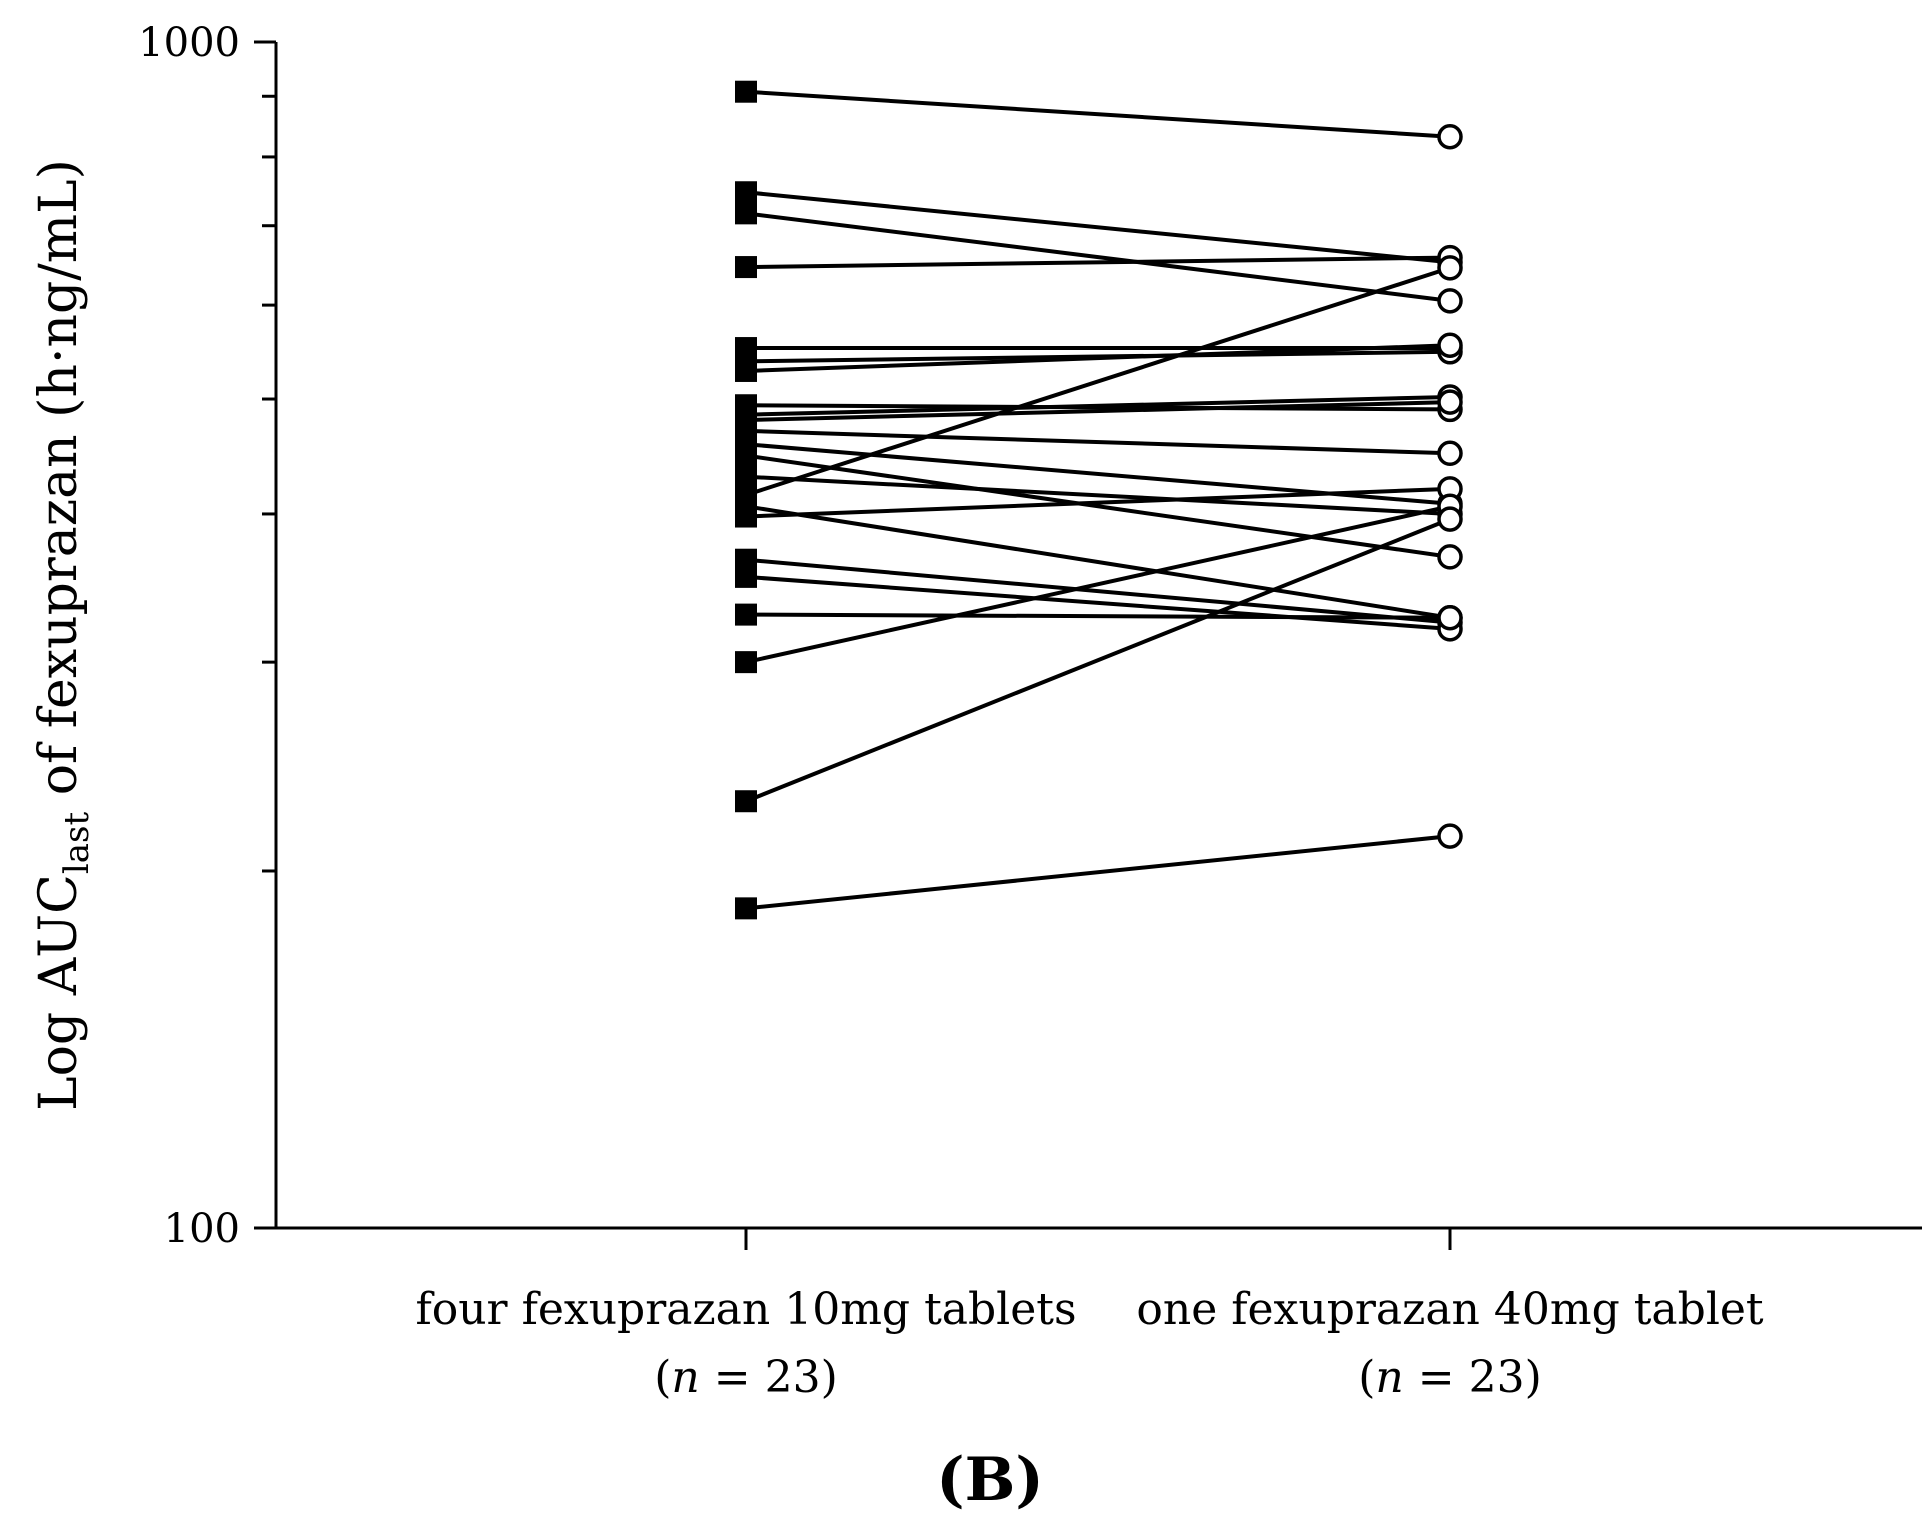  Describe the element at coordinates (189, 43) in the screenshot. I see `y-tick-label-1000: 1000` at that location.